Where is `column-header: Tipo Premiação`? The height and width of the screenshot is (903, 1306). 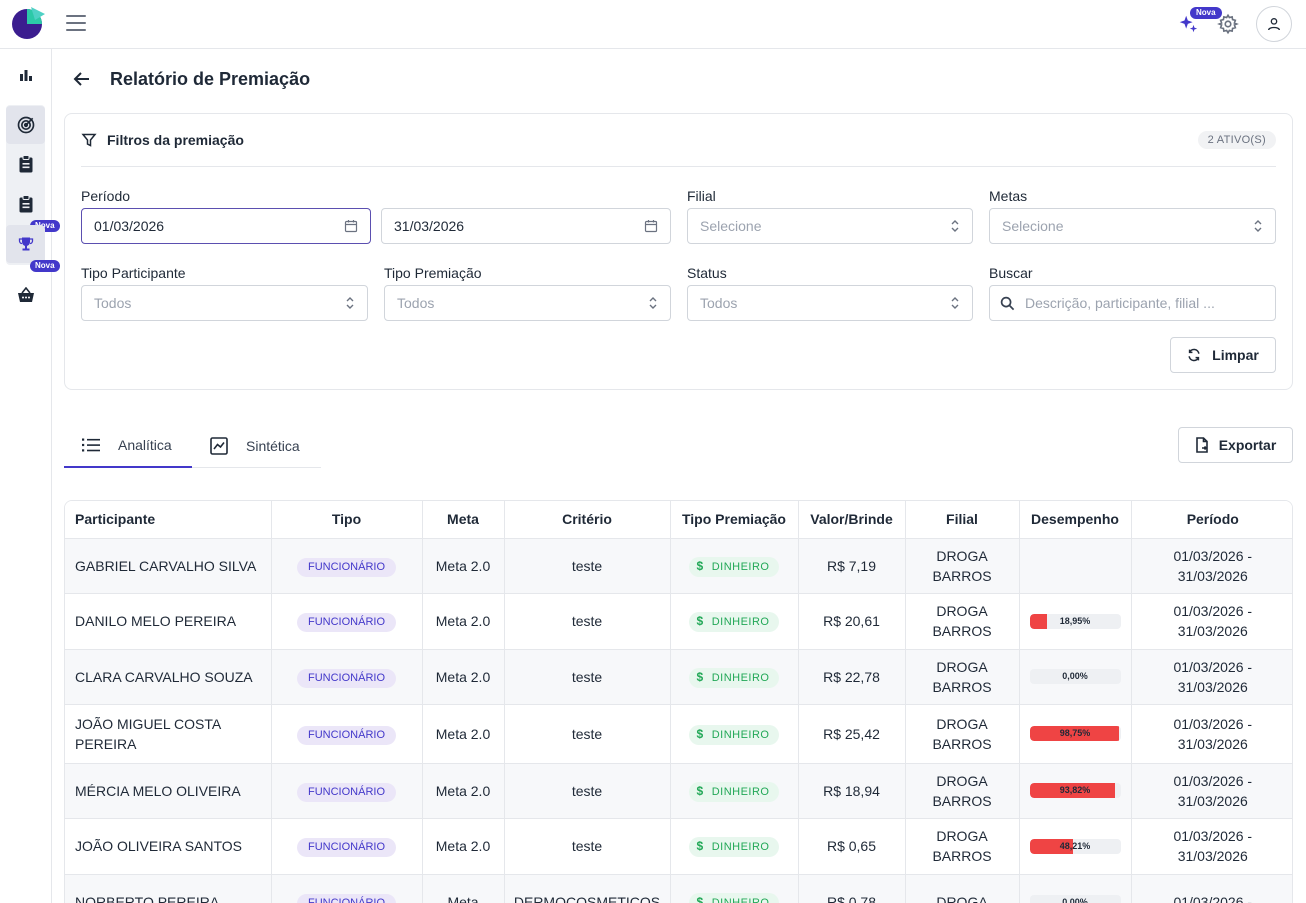 column-header: Tipo Premiação is located at coordinates (734, 520).